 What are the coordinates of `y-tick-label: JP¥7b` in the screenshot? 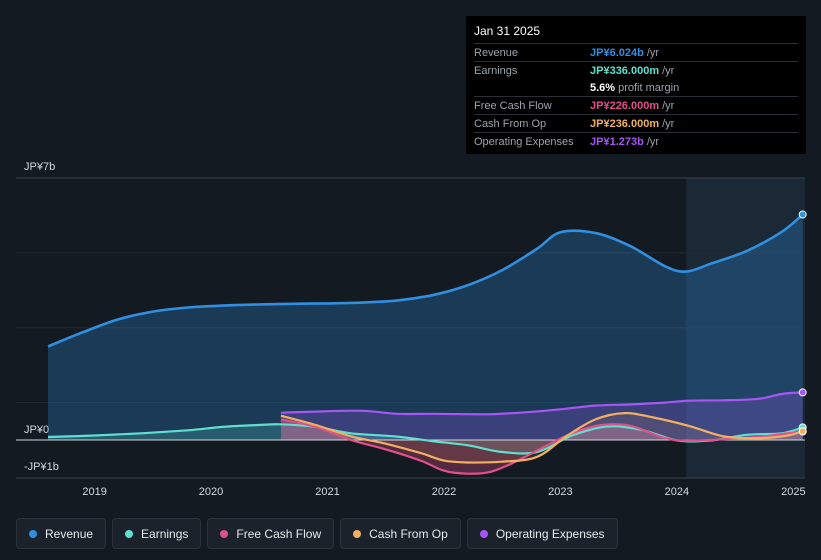 It's located at (39, 167).